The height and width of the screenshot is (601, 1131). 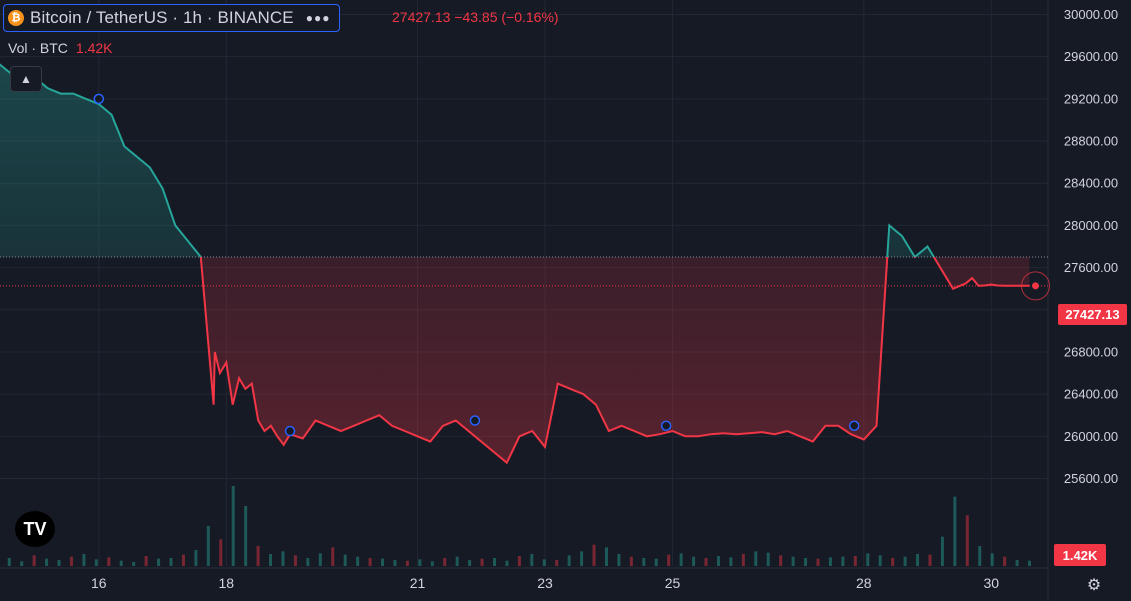 I want to click on x-tick-label: 30, so click(x=991, y=583).